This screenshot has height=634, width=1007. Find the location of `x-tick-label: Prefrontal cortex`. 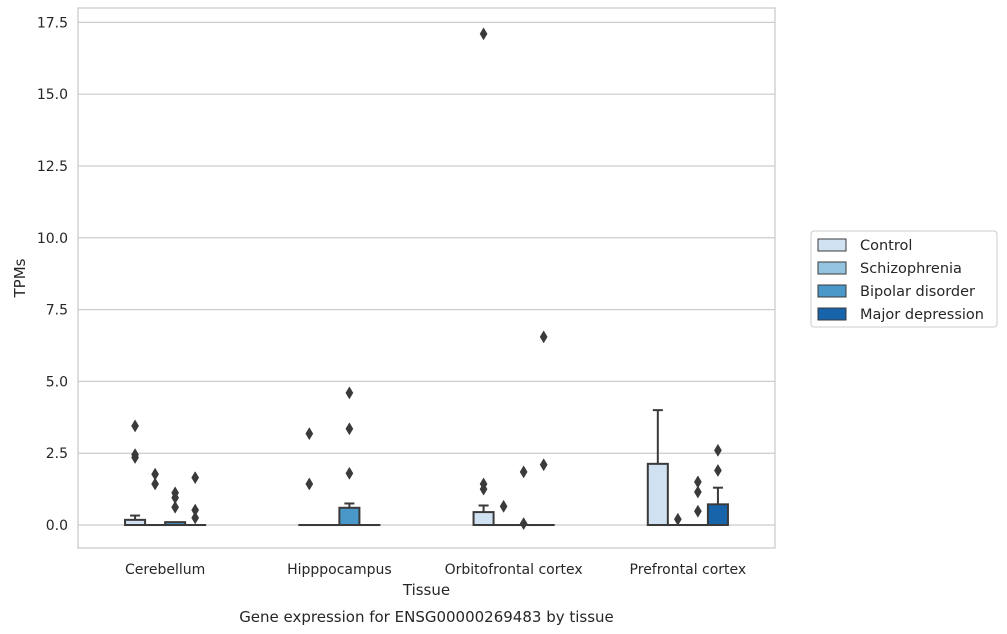

x-tick-label: Prefrontal cortex is located at coordinates (688, 570).